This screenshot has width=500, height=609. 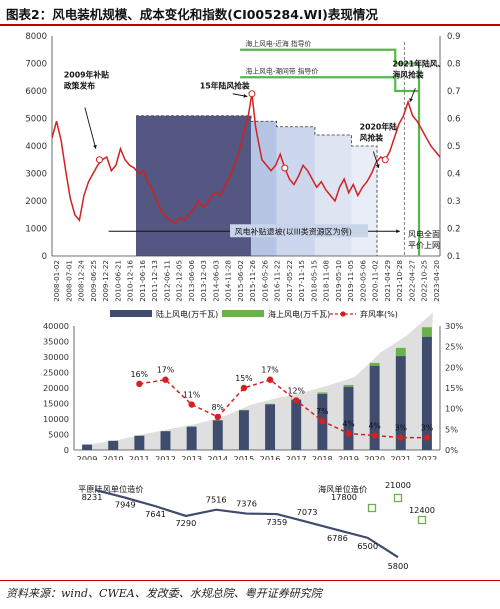 I want to click on offshore-cost-title: 海风单位造价, so click(x=342, y=489).